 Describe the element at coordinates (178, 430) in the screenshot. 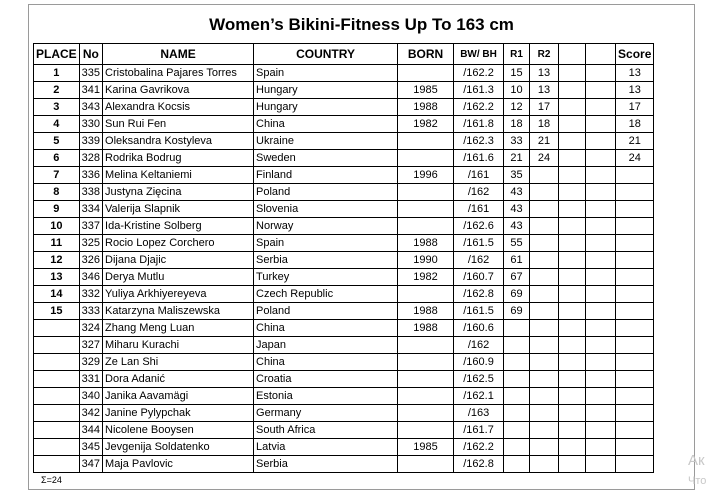

I see `cell-name: Nicolene Booysen` at that location.